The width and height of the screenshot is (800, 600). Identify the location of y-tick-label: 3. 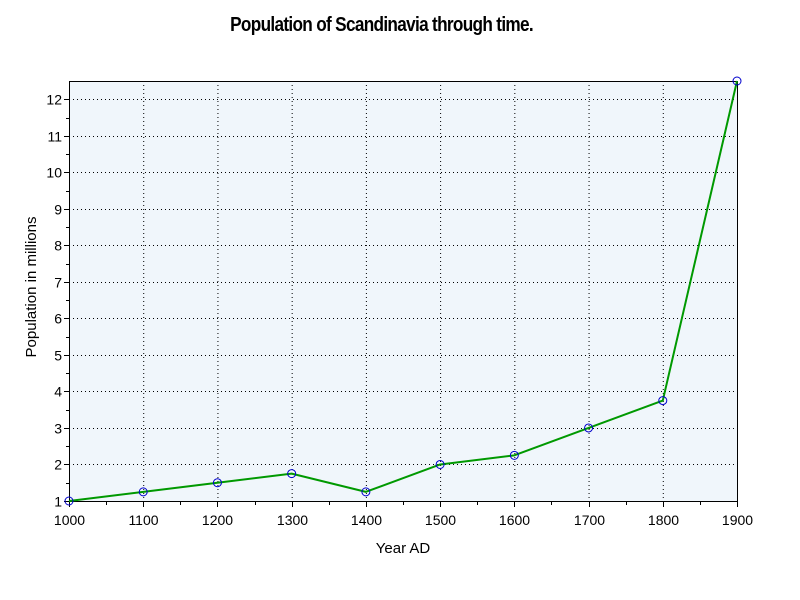
(58, 429).